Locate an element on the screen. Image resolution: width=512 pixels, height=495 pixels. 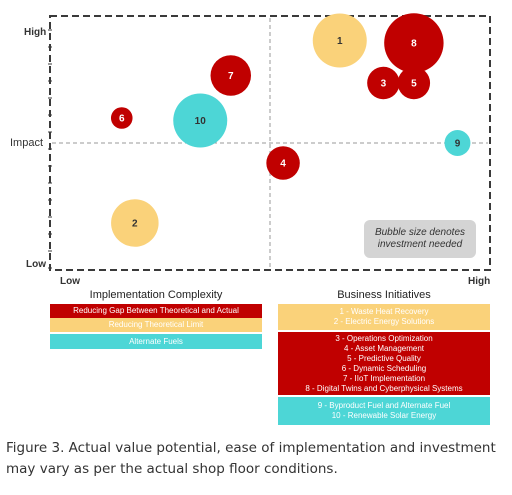
initiative-2: 2 - Electric Energy Solutions is located at coordinates (384, 321).